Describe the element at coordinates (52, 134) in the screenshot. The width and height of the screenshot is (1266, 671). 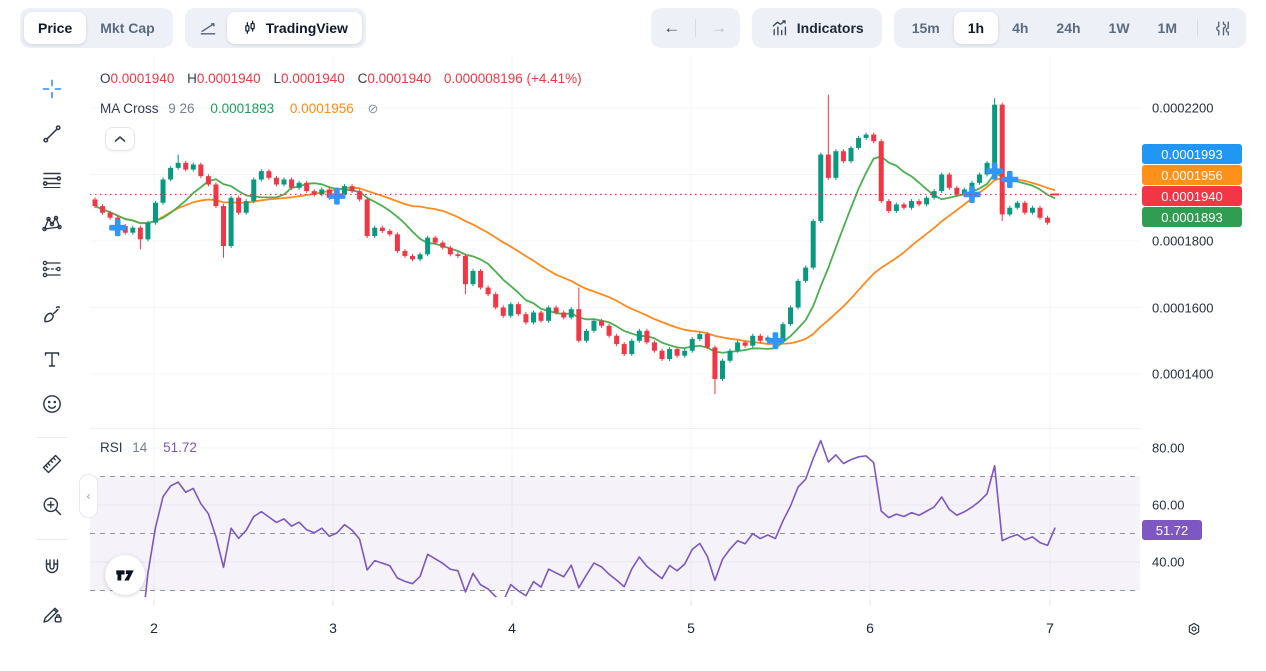
I see `trend-line-tool-button` at that location.